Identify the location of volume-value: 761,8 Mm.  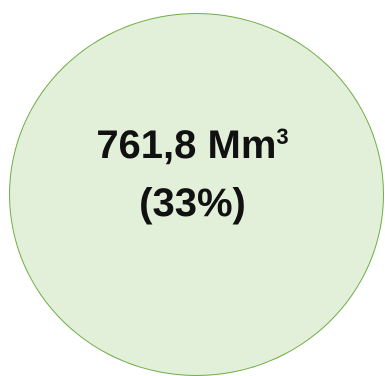
(186, 145).